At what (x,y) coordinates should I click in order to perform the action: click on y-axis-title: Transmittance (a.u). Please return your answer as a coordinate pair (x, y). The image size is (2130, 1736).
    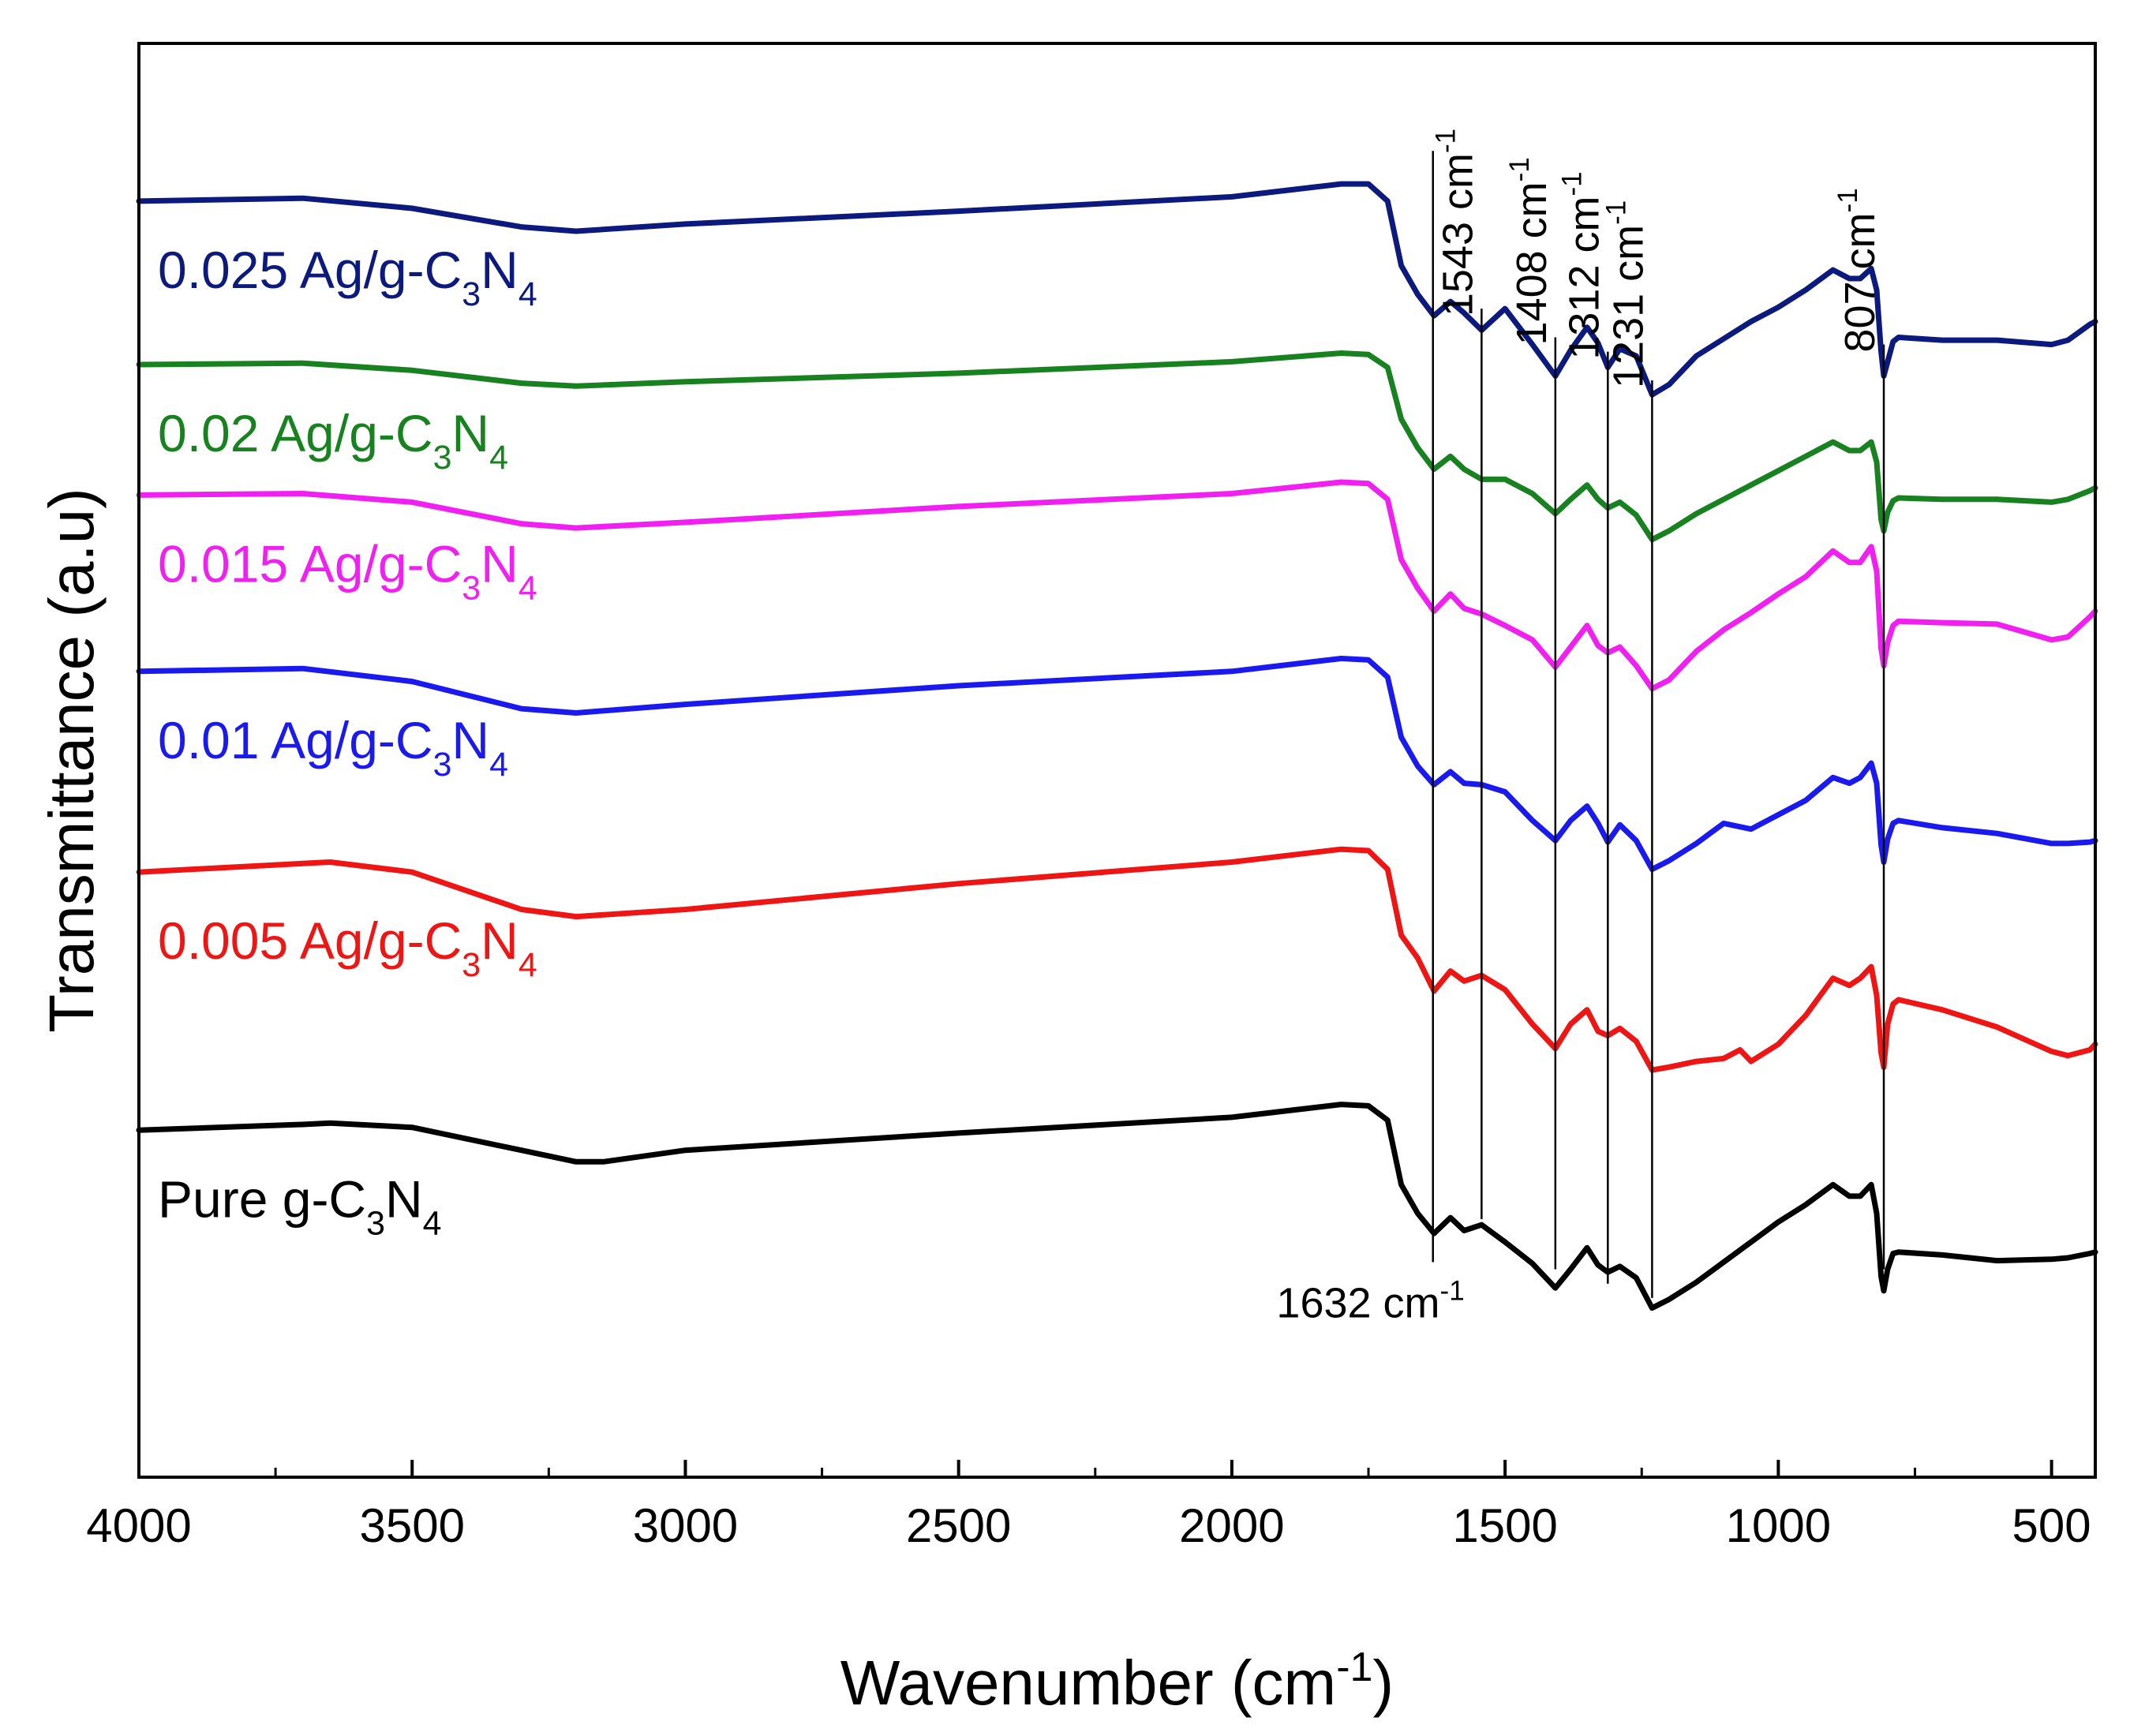
    Looking at the image, I should click on (71, 760).